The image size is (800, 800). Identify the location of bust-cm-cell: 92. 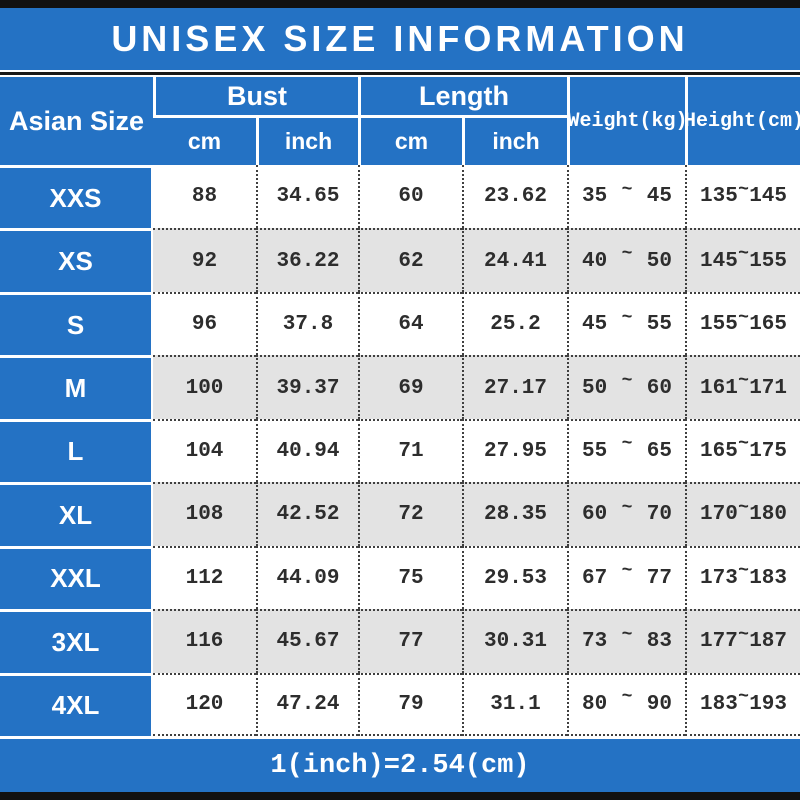
(204, 260).